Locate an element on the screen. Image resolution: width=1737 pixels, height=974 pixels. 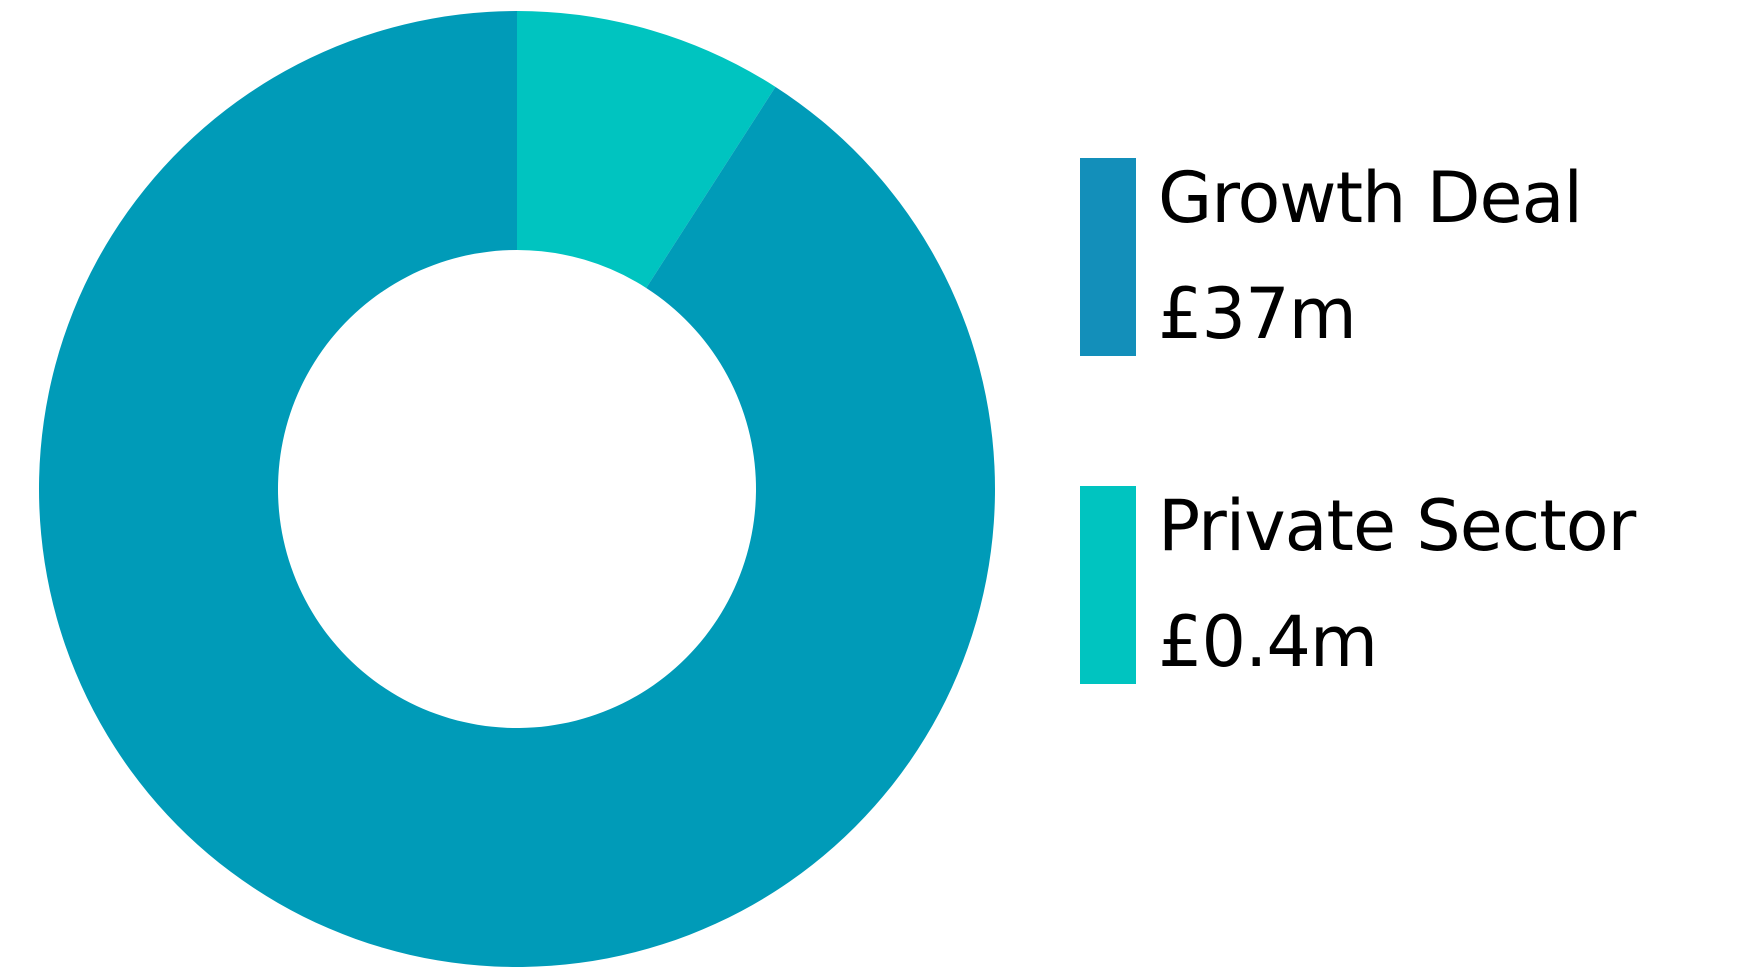
legend-label-growth-deal: Growth Deal is located at coordinates (1370, 198).